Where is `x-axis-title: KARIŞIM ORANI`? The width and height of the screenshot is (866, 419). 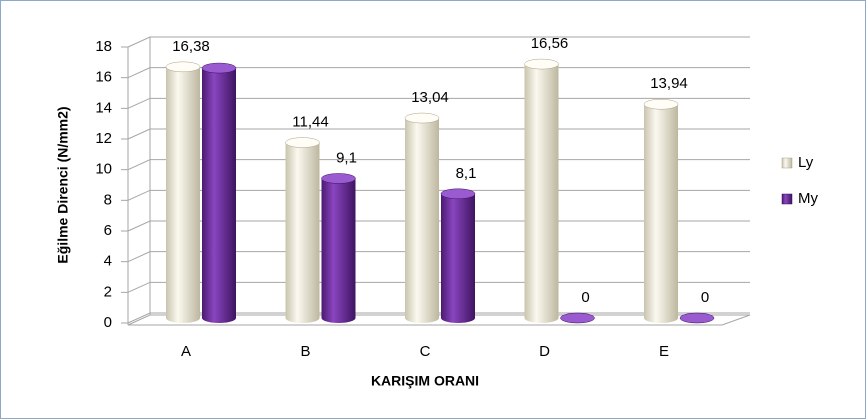
x-axis-title: KARIŞIM ORANI is located at coordinates (425, 381).